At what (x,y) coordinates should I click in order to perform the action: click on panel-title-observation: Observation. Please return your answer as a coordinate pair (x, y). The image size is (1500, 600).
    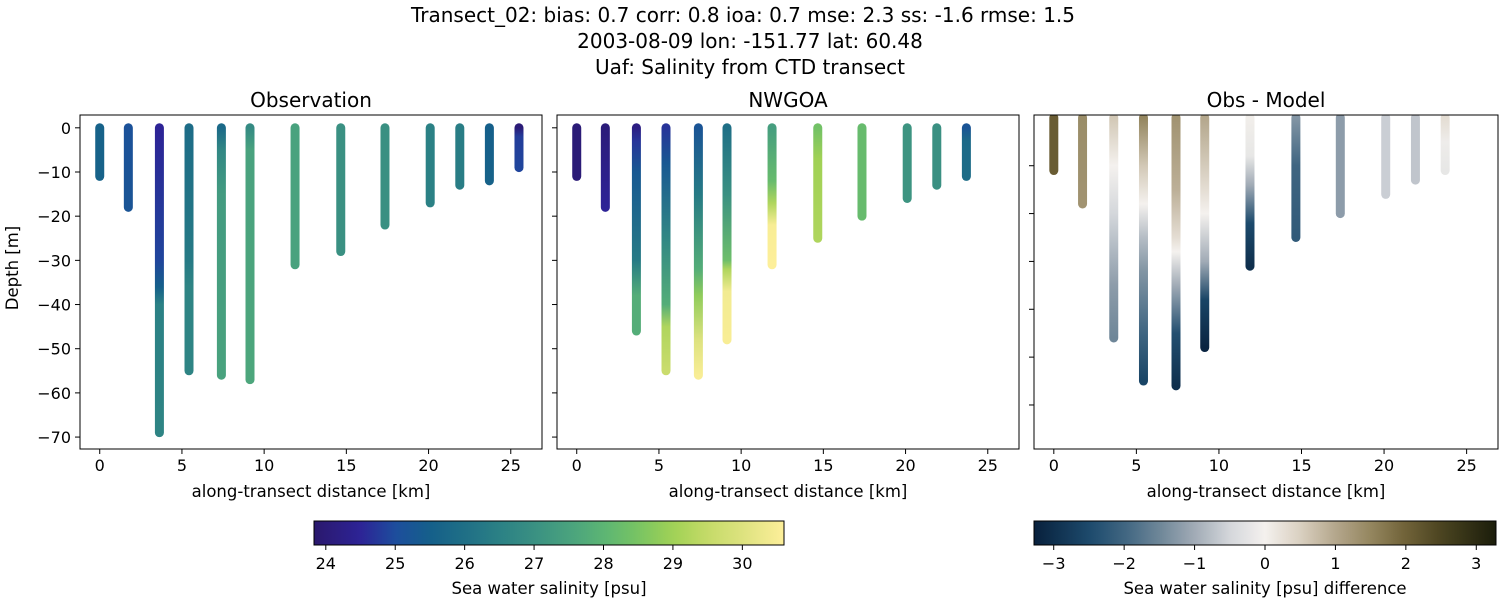
    Looking at the image, I should click on (311, 100).